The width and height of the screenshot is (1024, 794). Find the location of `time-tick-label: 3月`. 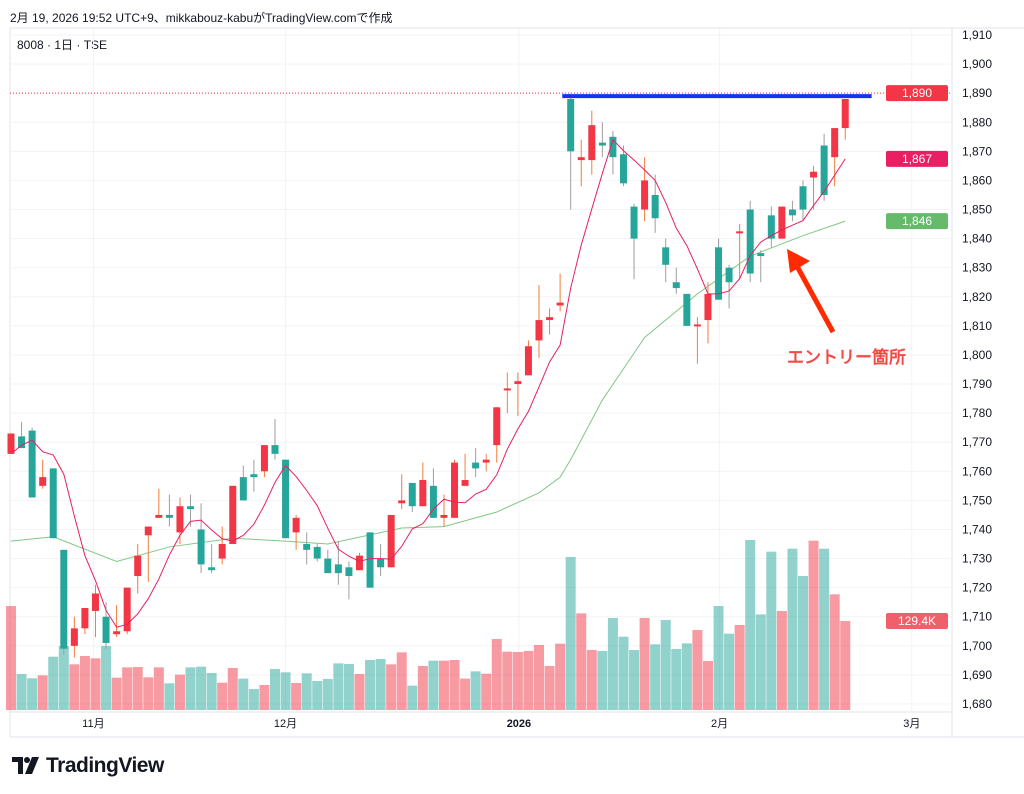

time-tick-label: 3月 is located at coordinates (911, 724).